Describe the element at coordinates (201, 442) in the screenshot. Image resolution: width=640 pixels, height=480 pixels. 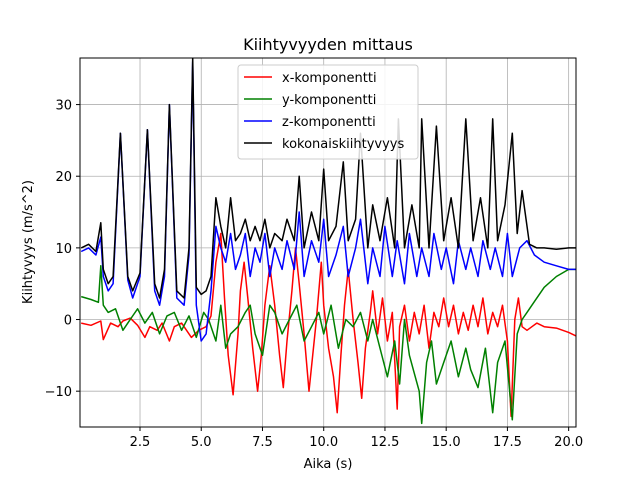
I see `x-tick-label: 5.0` at that location.